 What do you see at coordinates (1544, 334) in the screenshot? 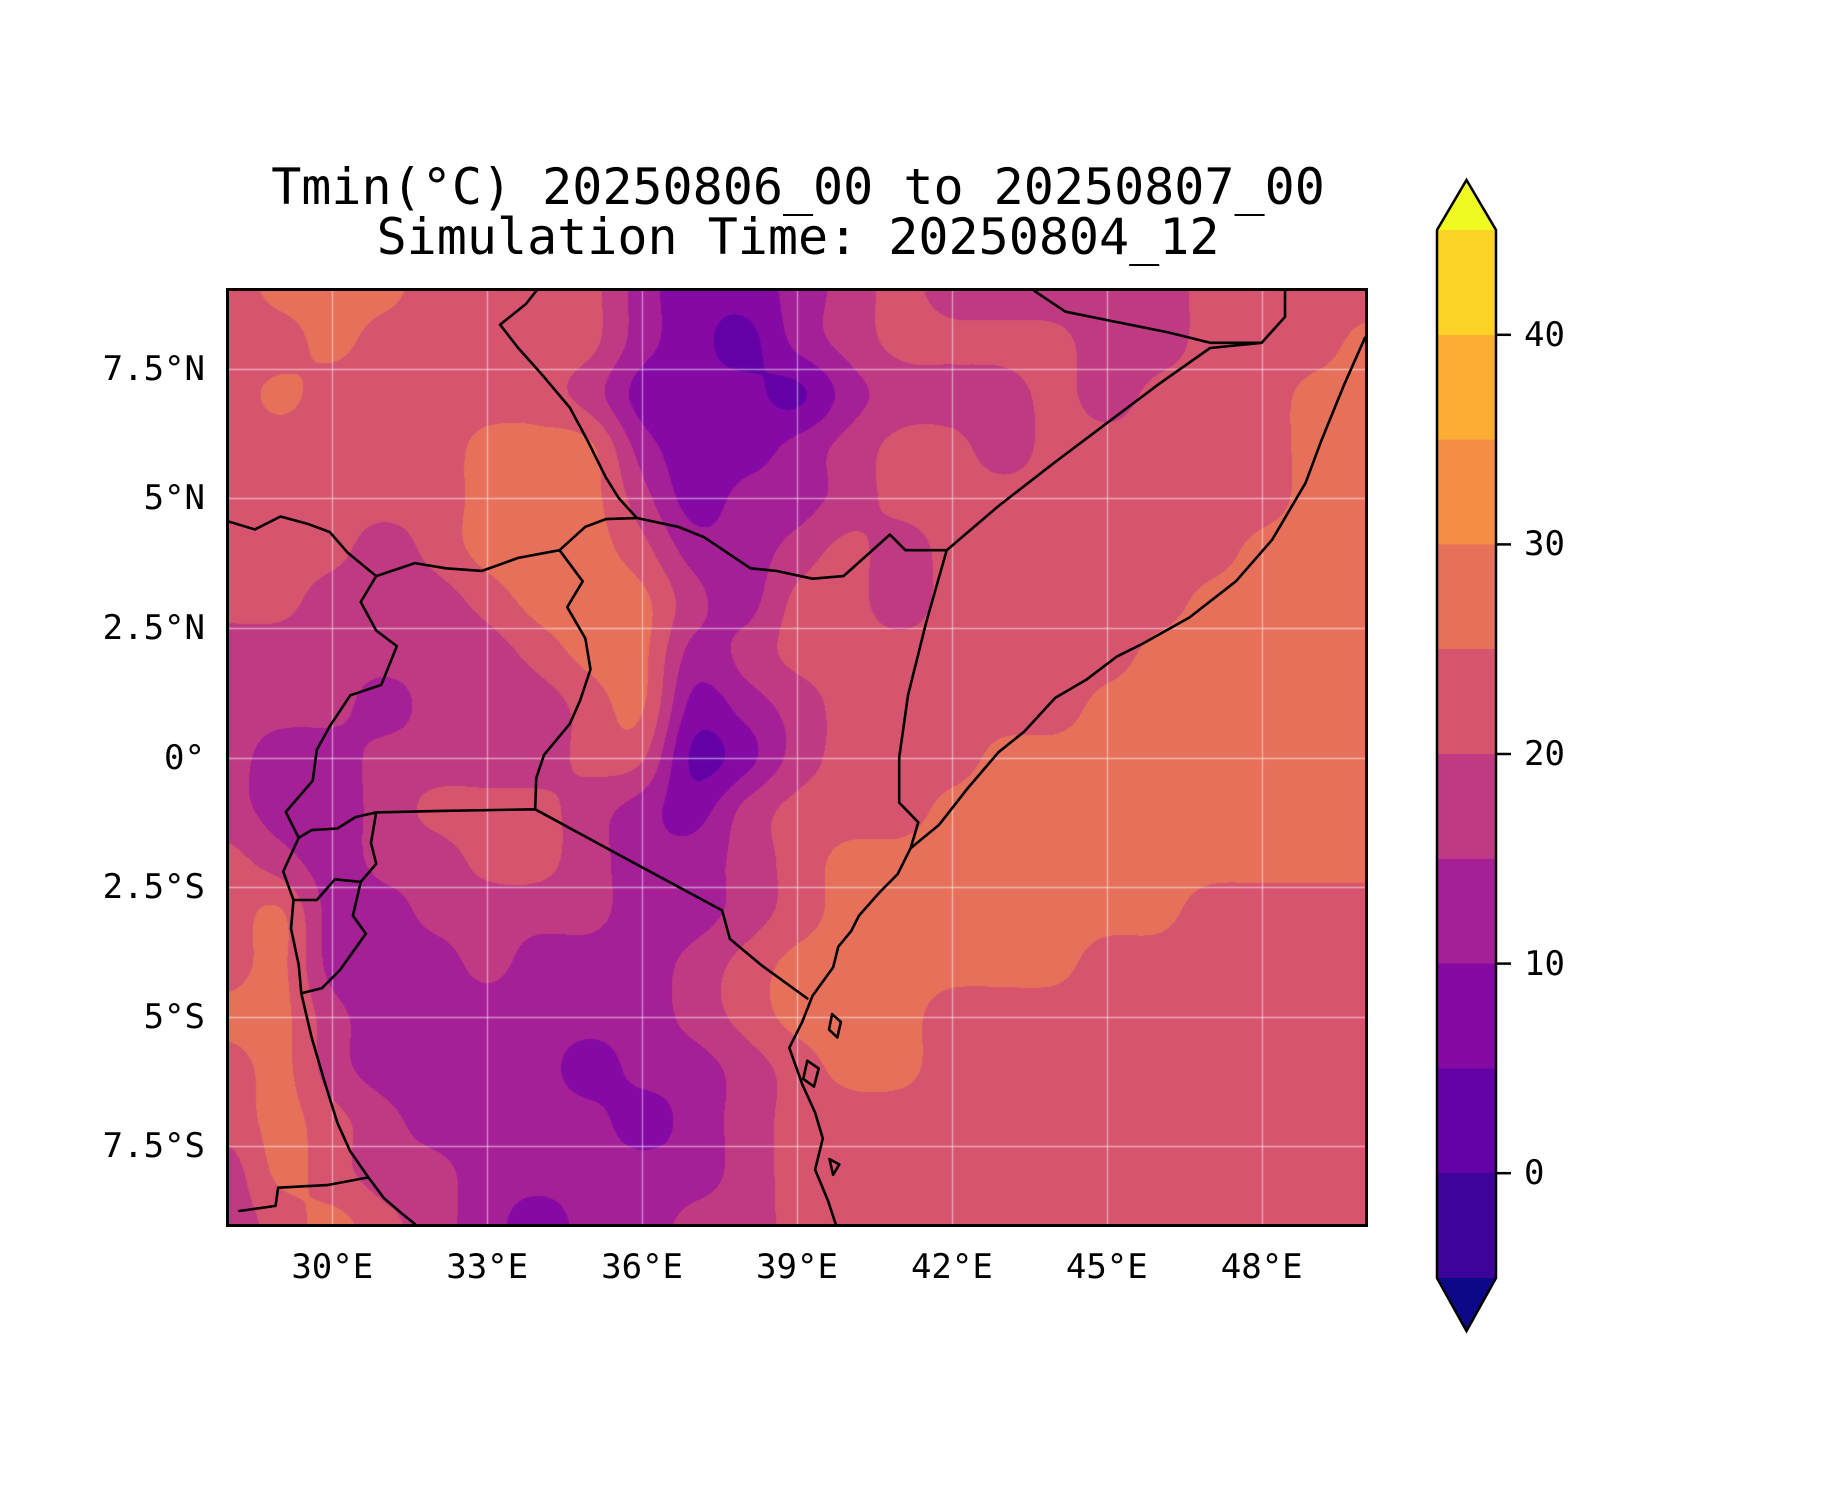
I see `colorbar-tick-label: 40` at bounding box center [1544, 334].